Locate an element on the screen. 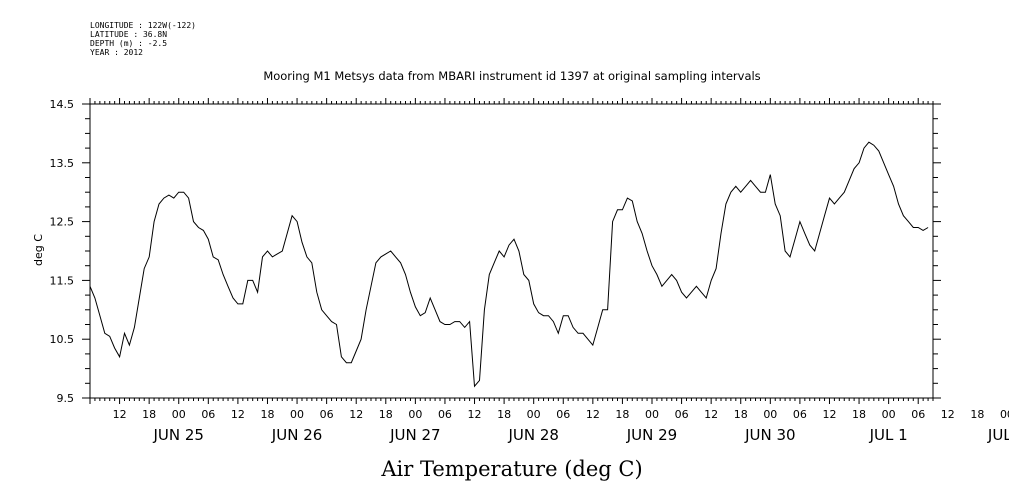  x-day-label: JUN 28 is located at coordinates (532, 435).